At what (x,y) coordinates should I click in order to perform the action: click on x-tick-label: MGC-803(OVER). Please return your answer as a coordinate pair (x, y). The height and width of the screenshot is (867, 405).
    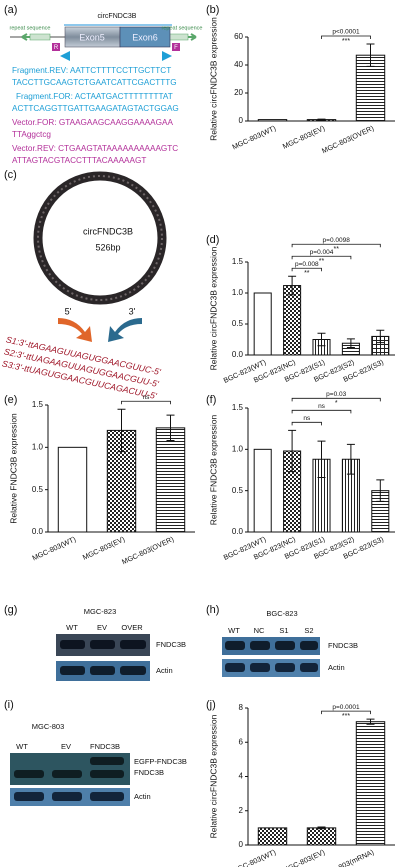
    Looking at the image, I should click on (147, 550).